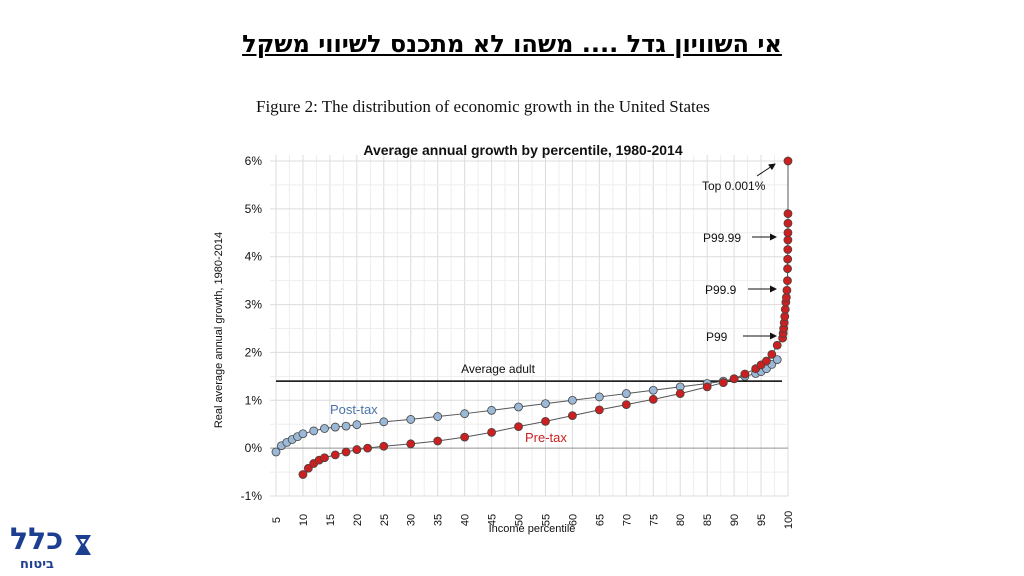  I want to click on x-tick-label: 65, so click(600, 520).